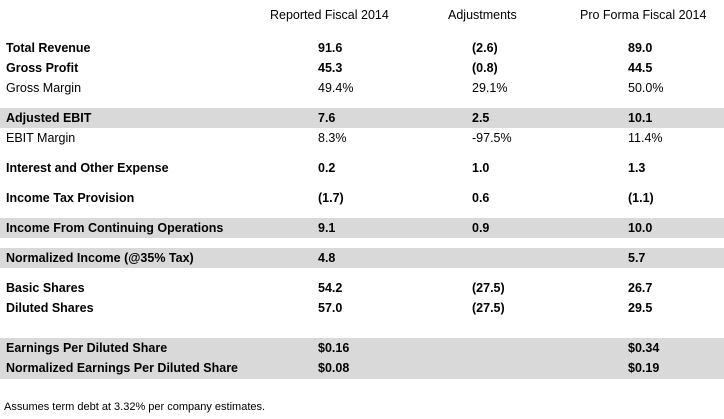 This screenshot has width=724, height=419. I want to click on reported-value: 4.8, so click(327, 258).